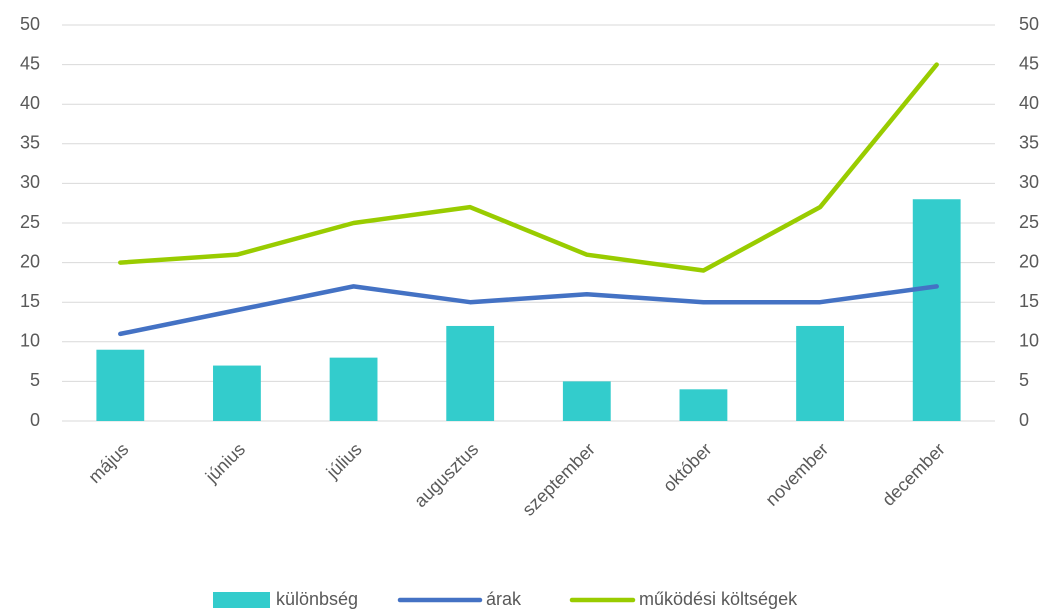 The image size is (1054, 615). I want to click on legend-label: árak, so click(504, 599).